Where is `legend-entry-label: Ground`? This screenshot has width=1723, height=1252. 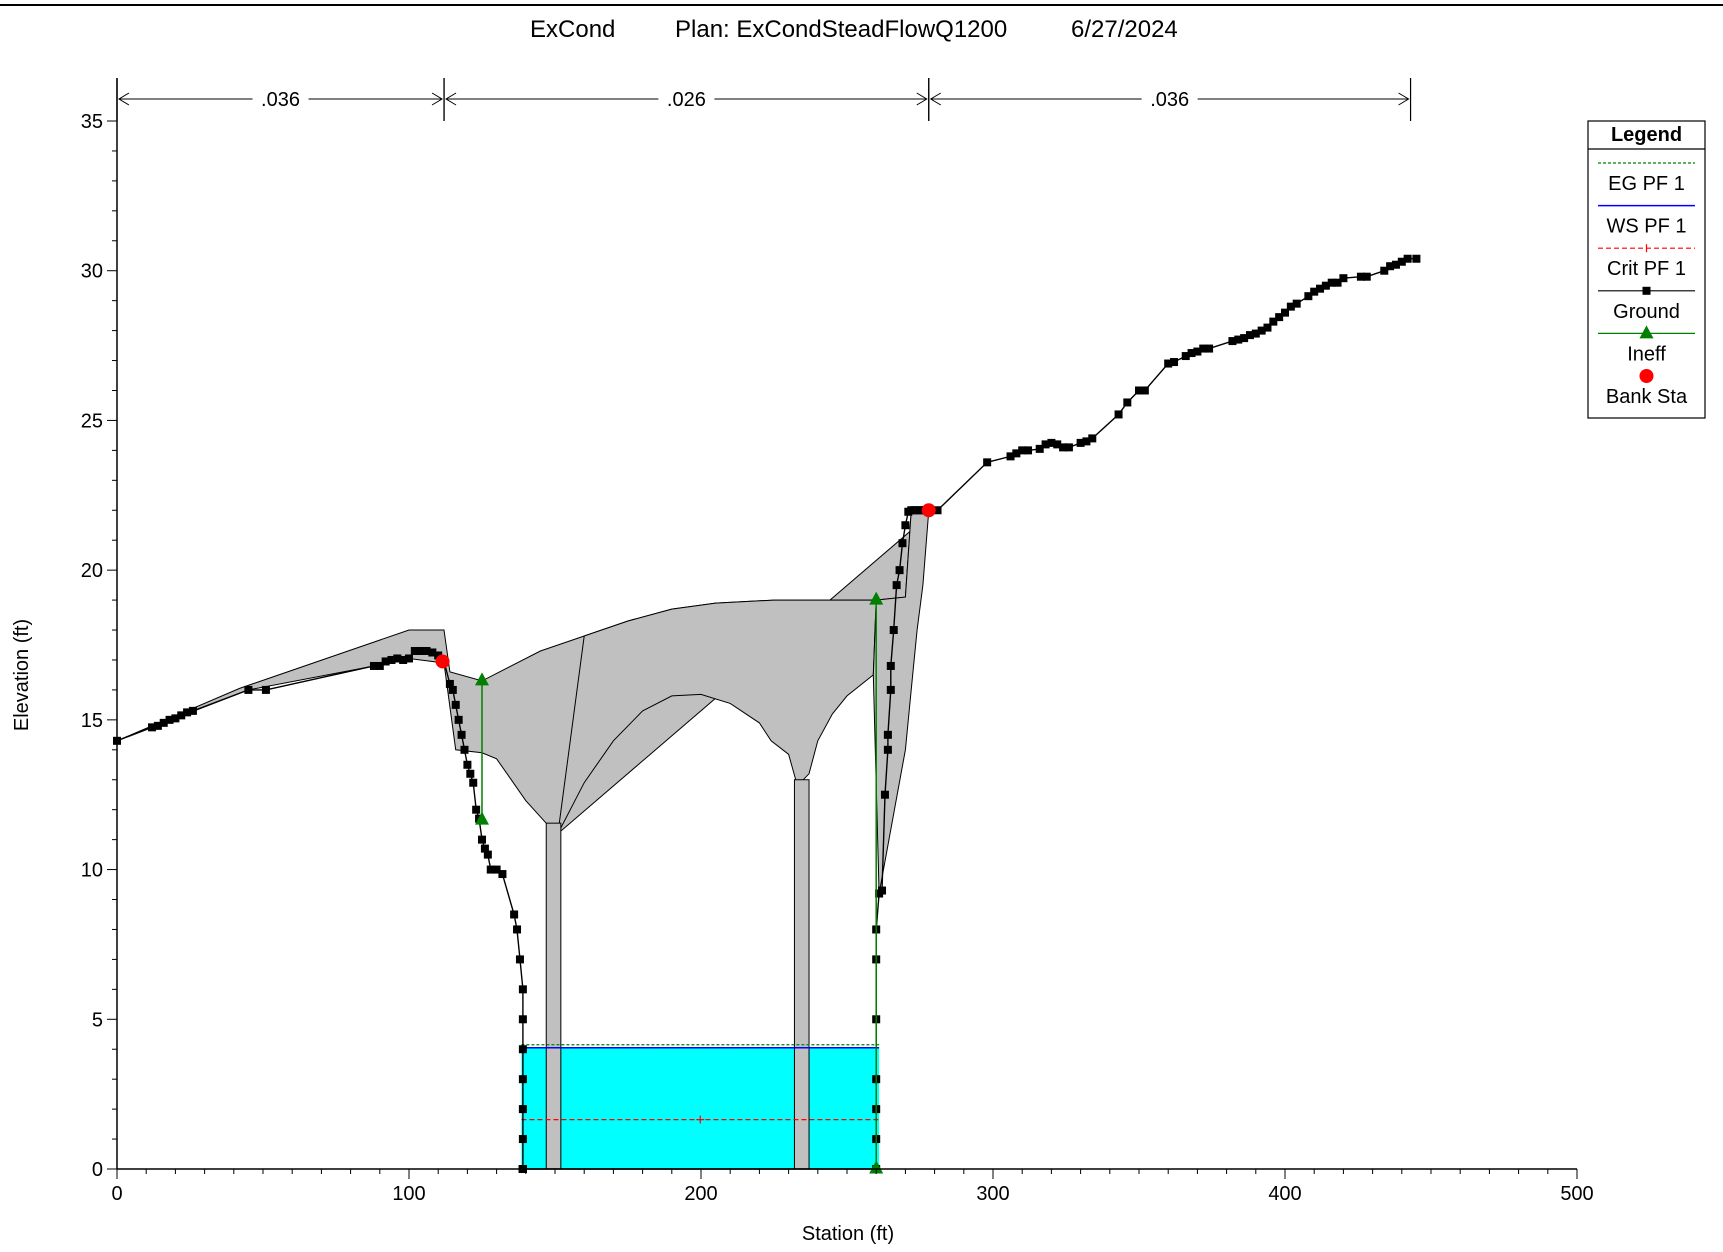 legend-entry-label: Ground is located at coordinates (1646, 312).